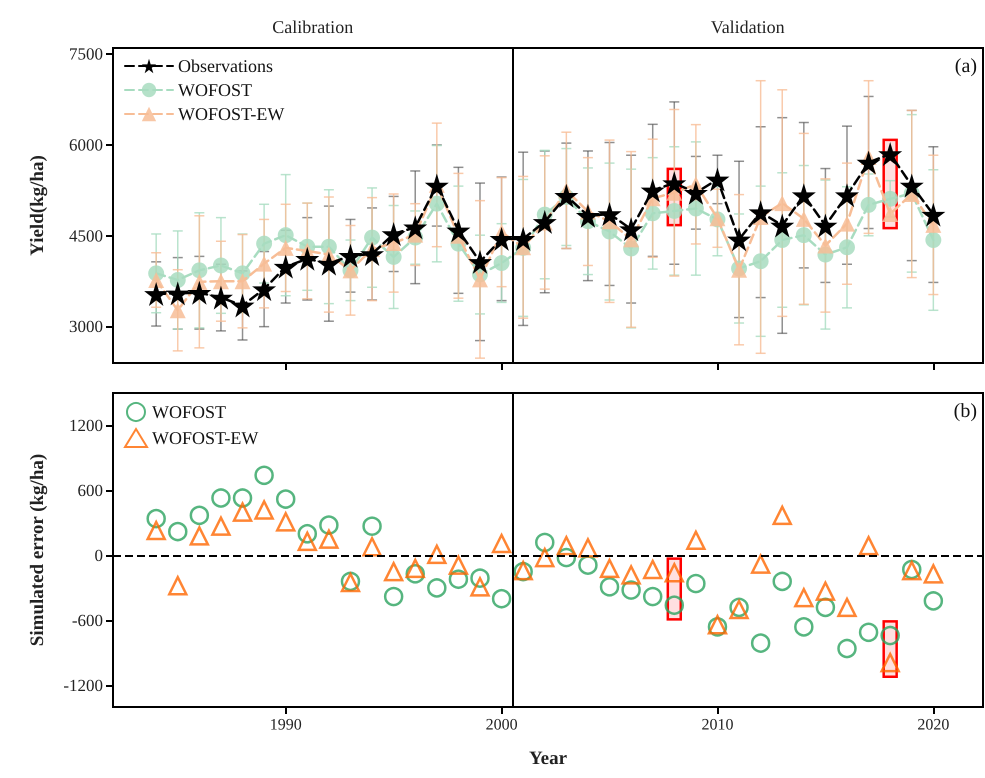  Describe the element at coordinates (966, 66) in the screenshot. I see `annotation: (a)` at that location.